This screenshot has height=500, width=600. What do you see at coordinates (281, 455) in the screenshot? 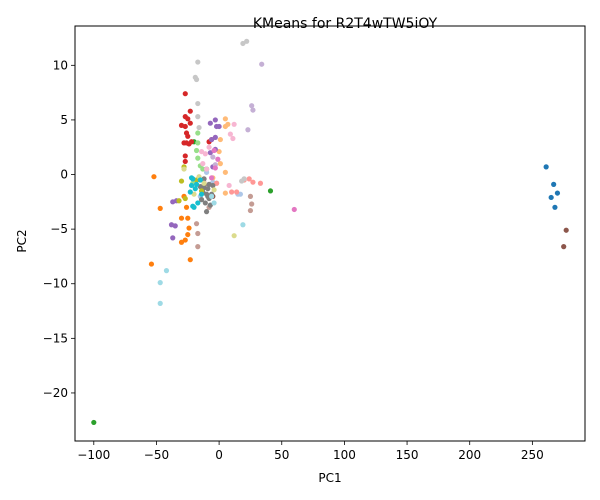
I see `x-tick-label: 50` at bounding box center [281, 455].